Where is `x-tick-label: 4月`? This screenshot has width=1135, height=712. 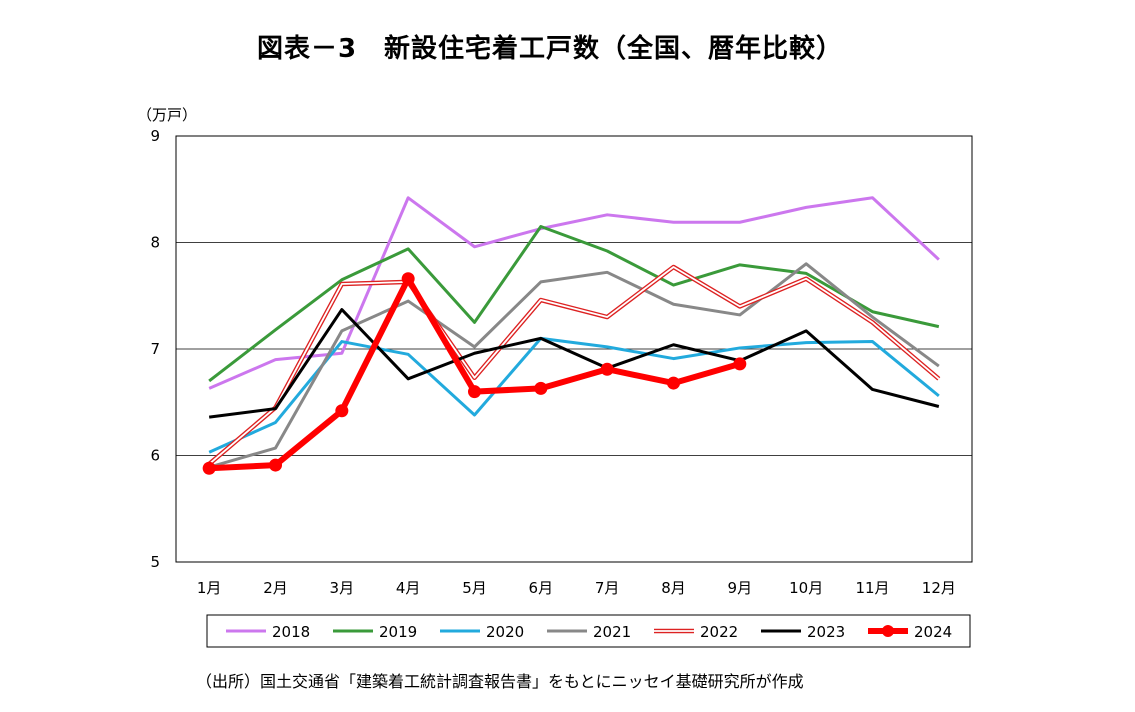 x-tick-label: 4月 is located at coordinates (408, 588).